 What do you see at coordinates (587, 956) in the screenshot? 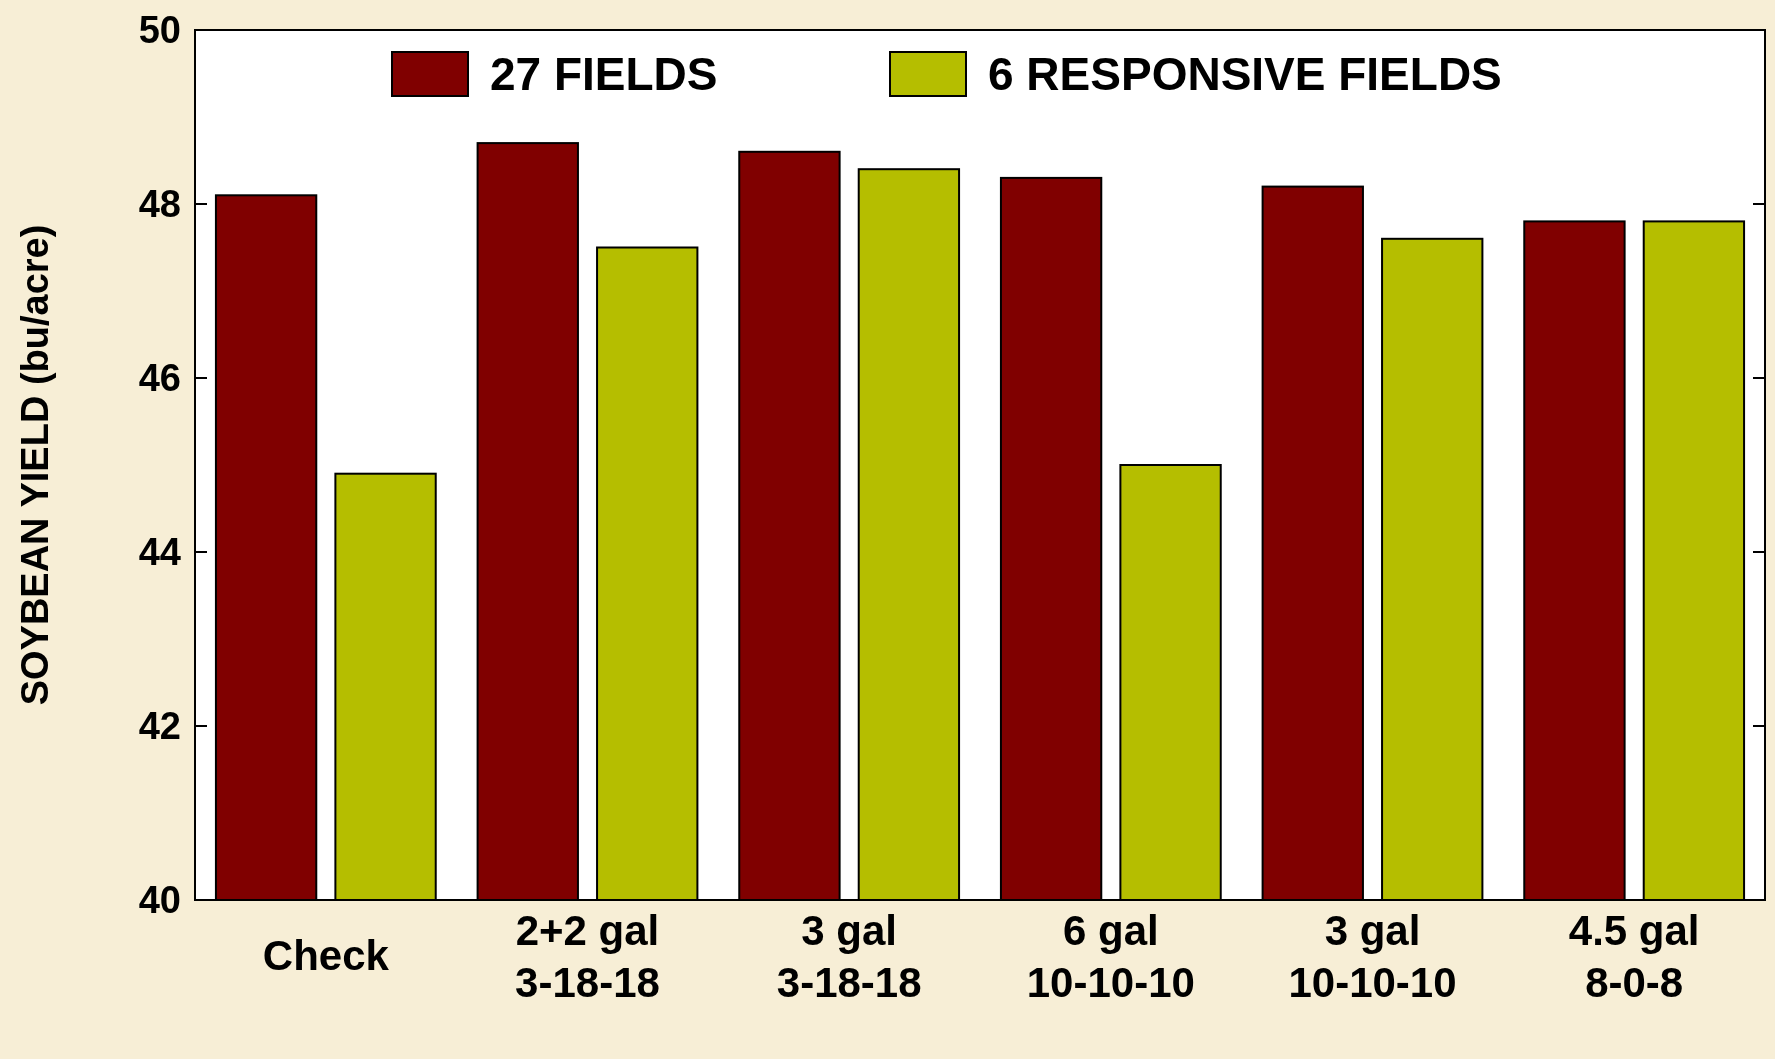
I see `x-tick-label: 2+2 gal 3-18-18` at bounding box center [587, 956].